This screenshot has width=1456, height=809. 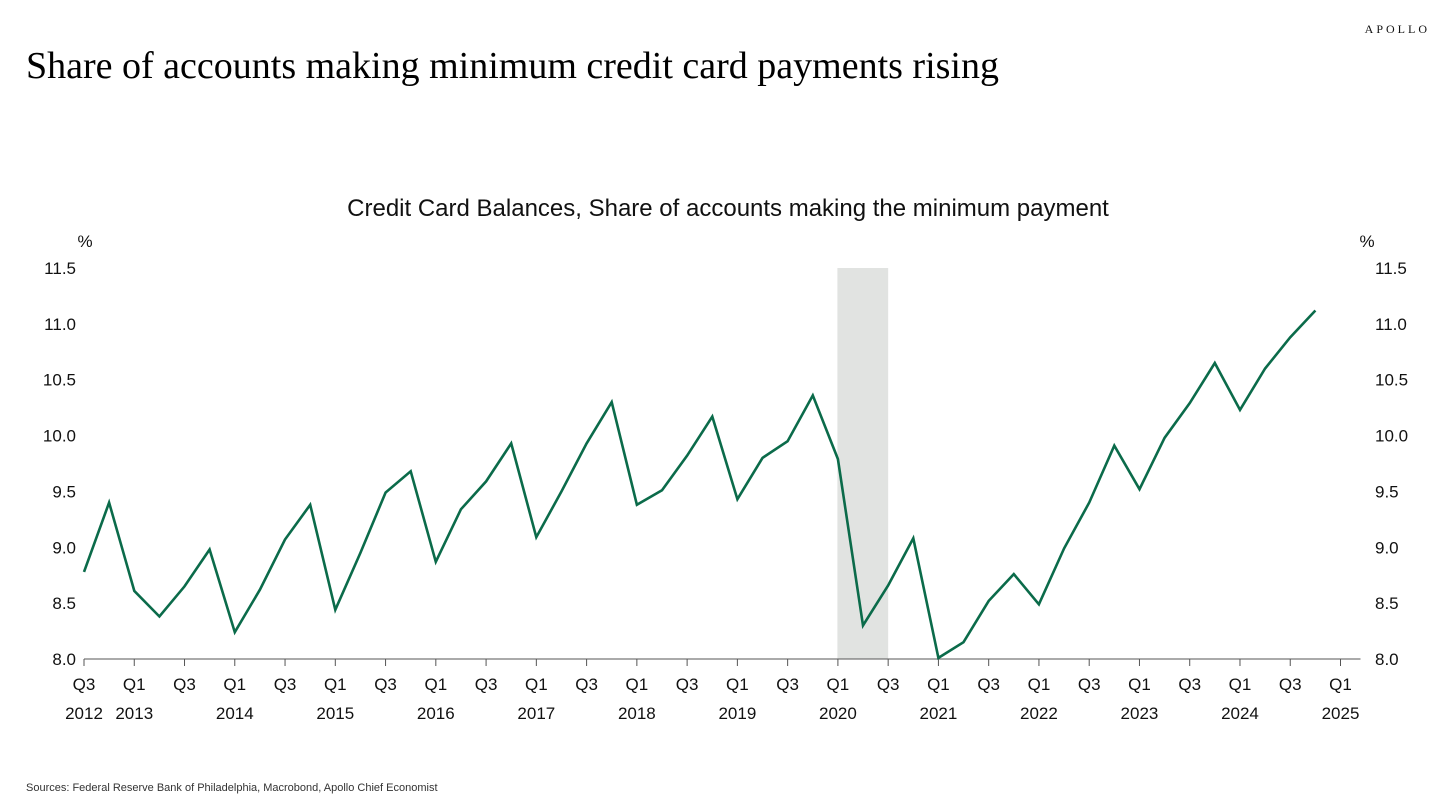 I want to click on y-tick-label-left: 11.0, so click(x=60, y=324).